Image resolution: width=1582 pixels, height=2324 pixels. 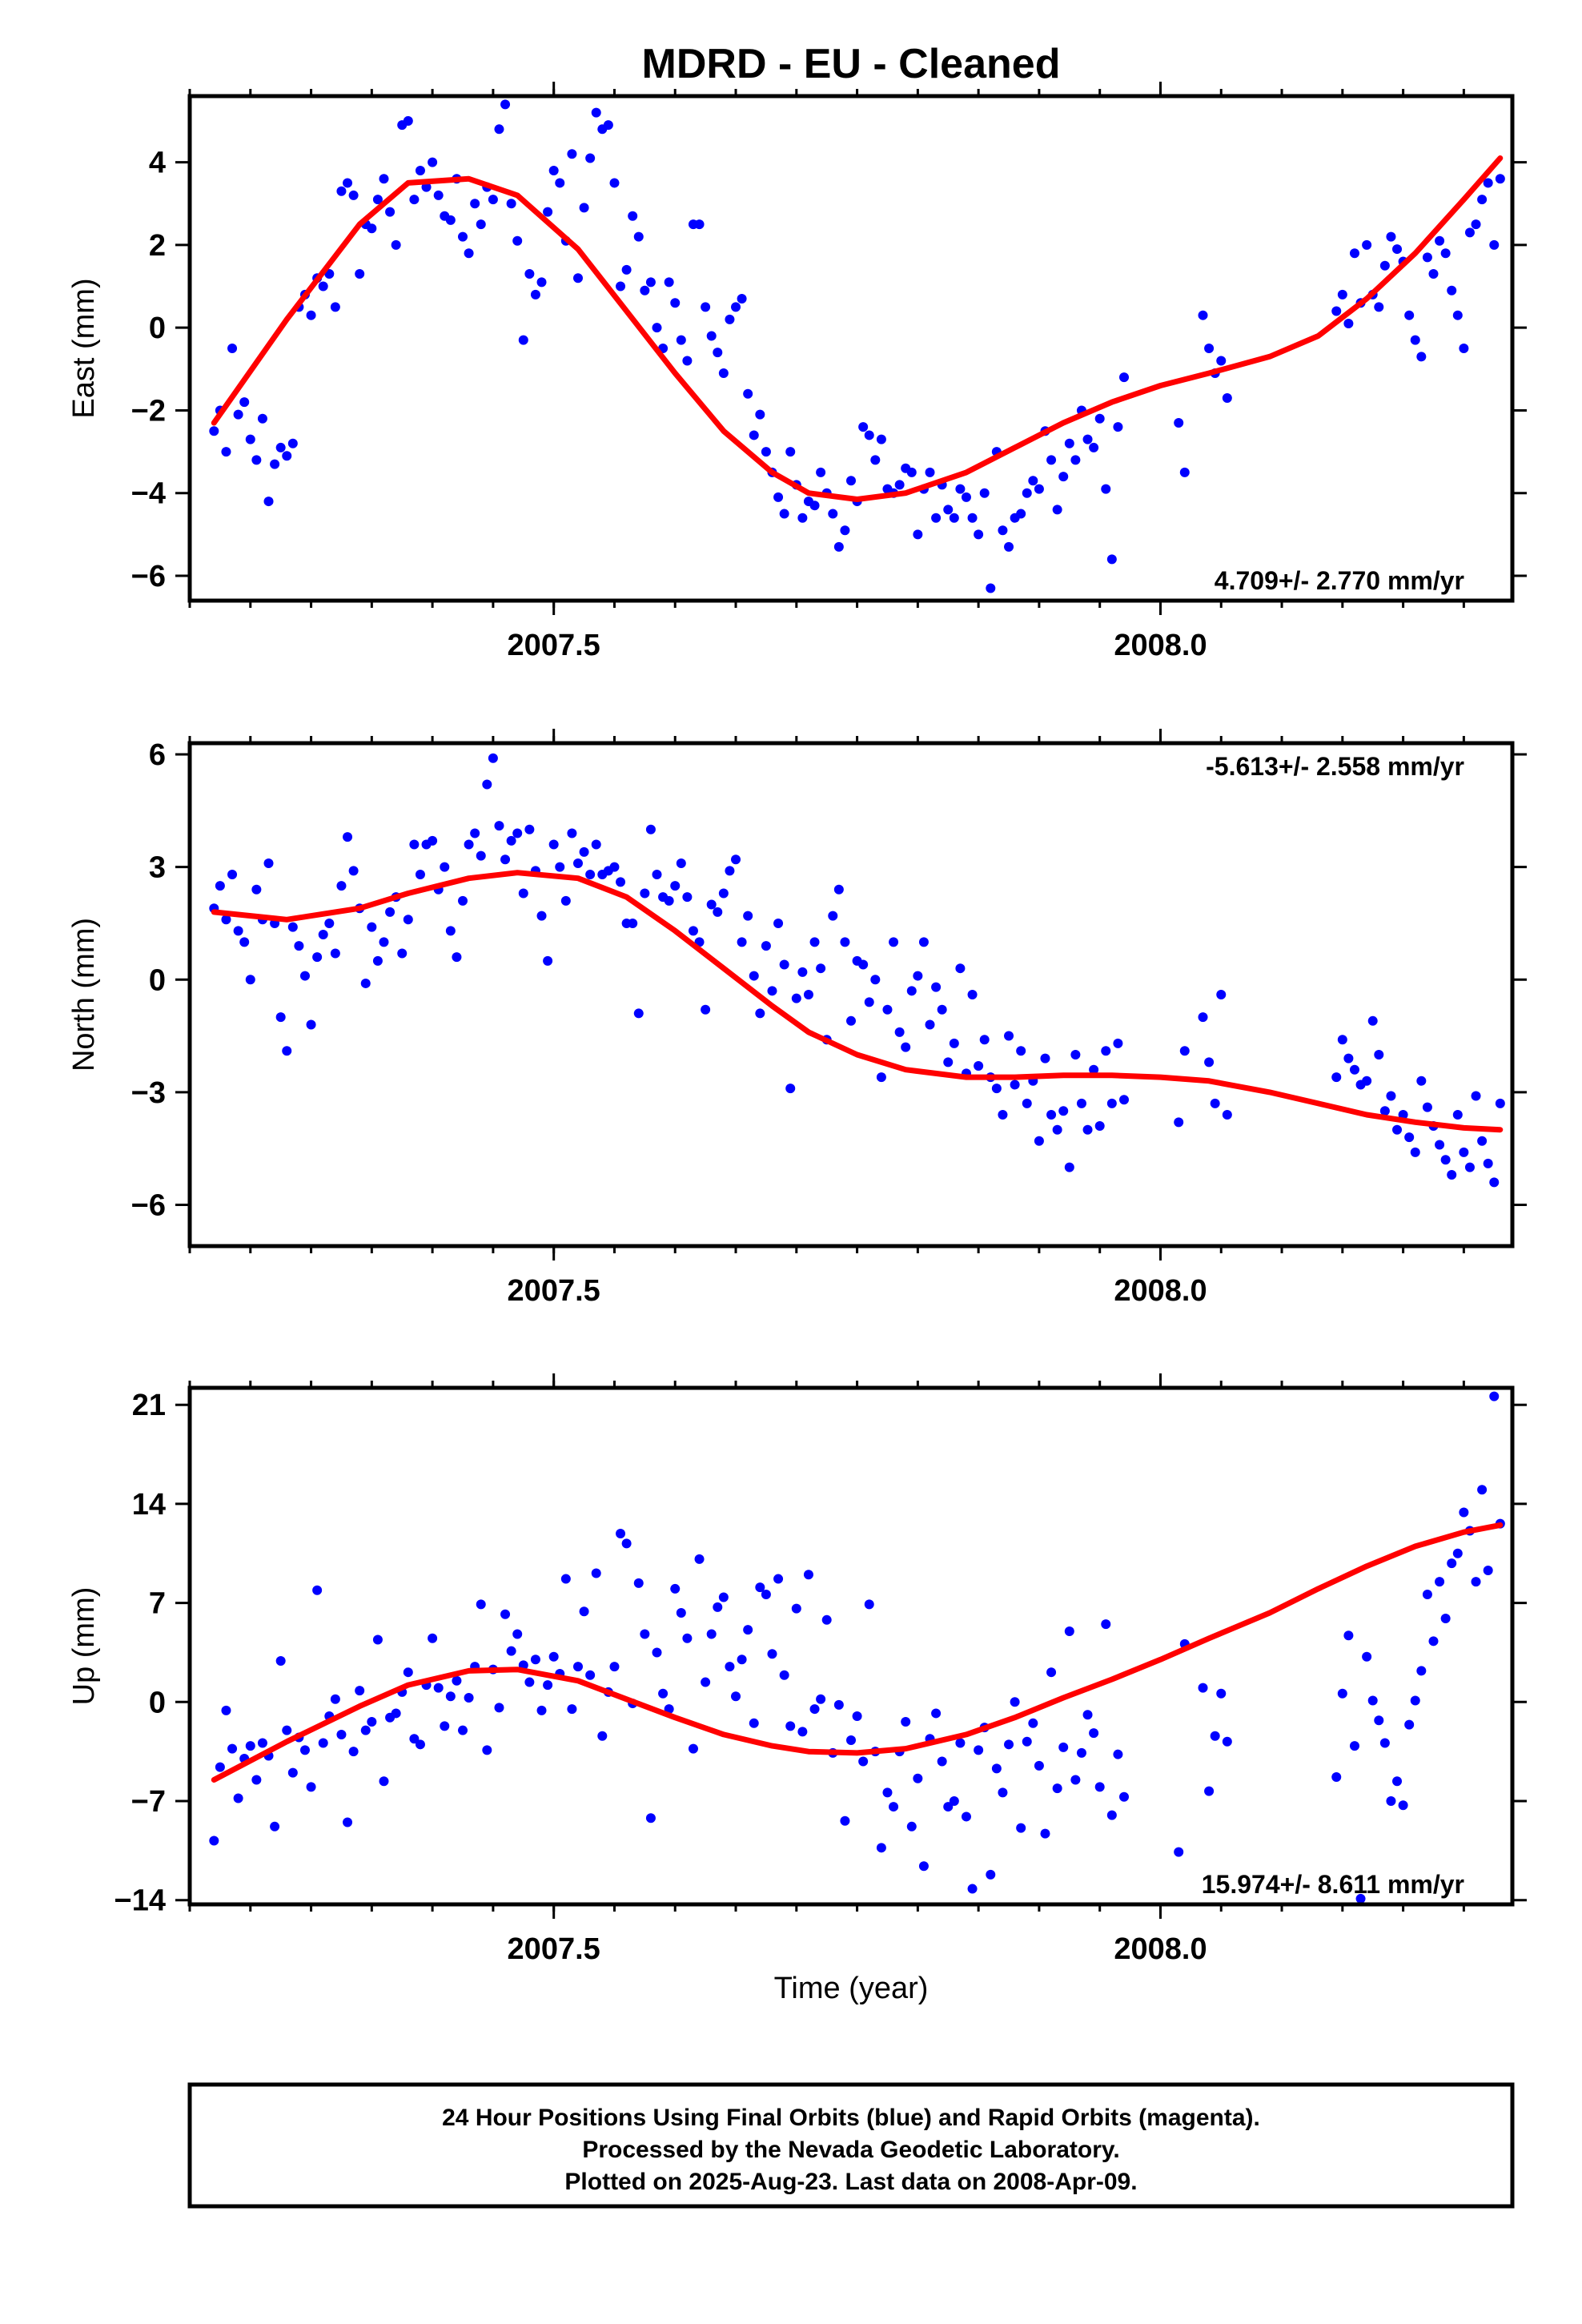 I want to click on east-x-tick-label: 2008.0, so click(x=1161, y=645).